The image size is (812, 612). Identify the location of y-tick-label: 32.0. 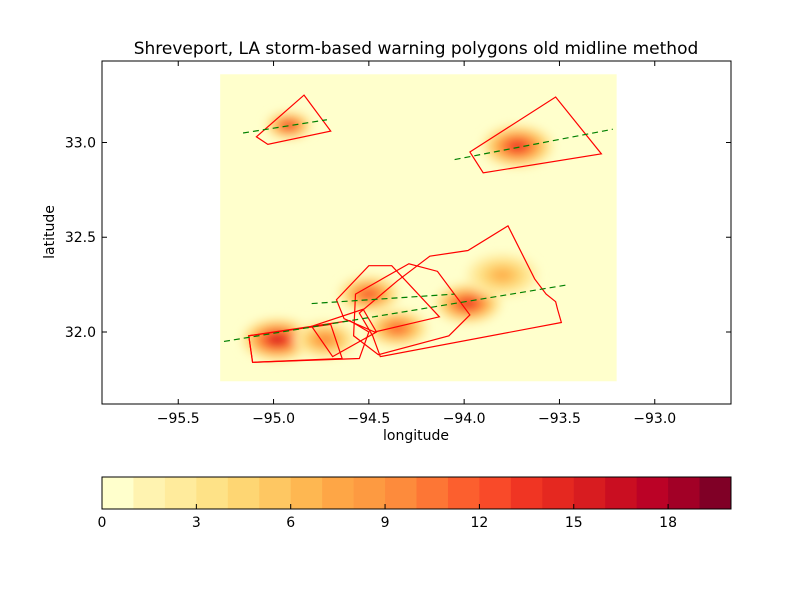
(80, 333).